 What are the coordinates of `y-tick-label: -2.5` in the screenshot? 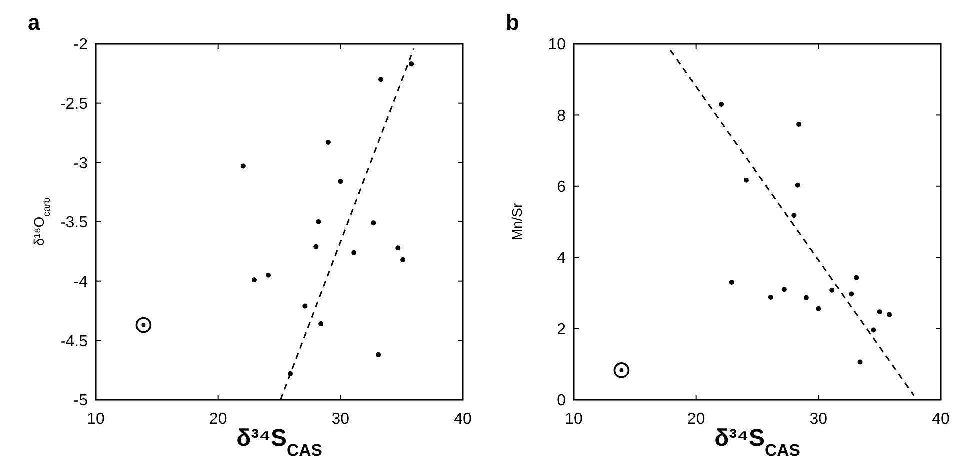 It's located at (74, 104).